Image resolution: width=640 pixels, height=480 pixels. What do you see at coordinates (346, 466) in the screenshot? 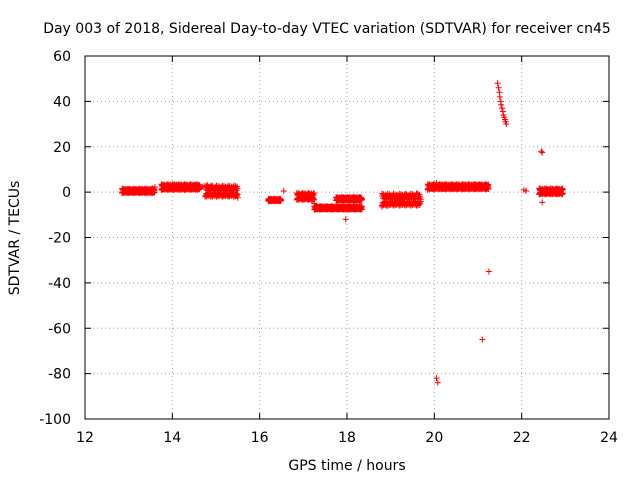
I see `x-axis-label: GPS time / hours` at bounding box center [346, 466].